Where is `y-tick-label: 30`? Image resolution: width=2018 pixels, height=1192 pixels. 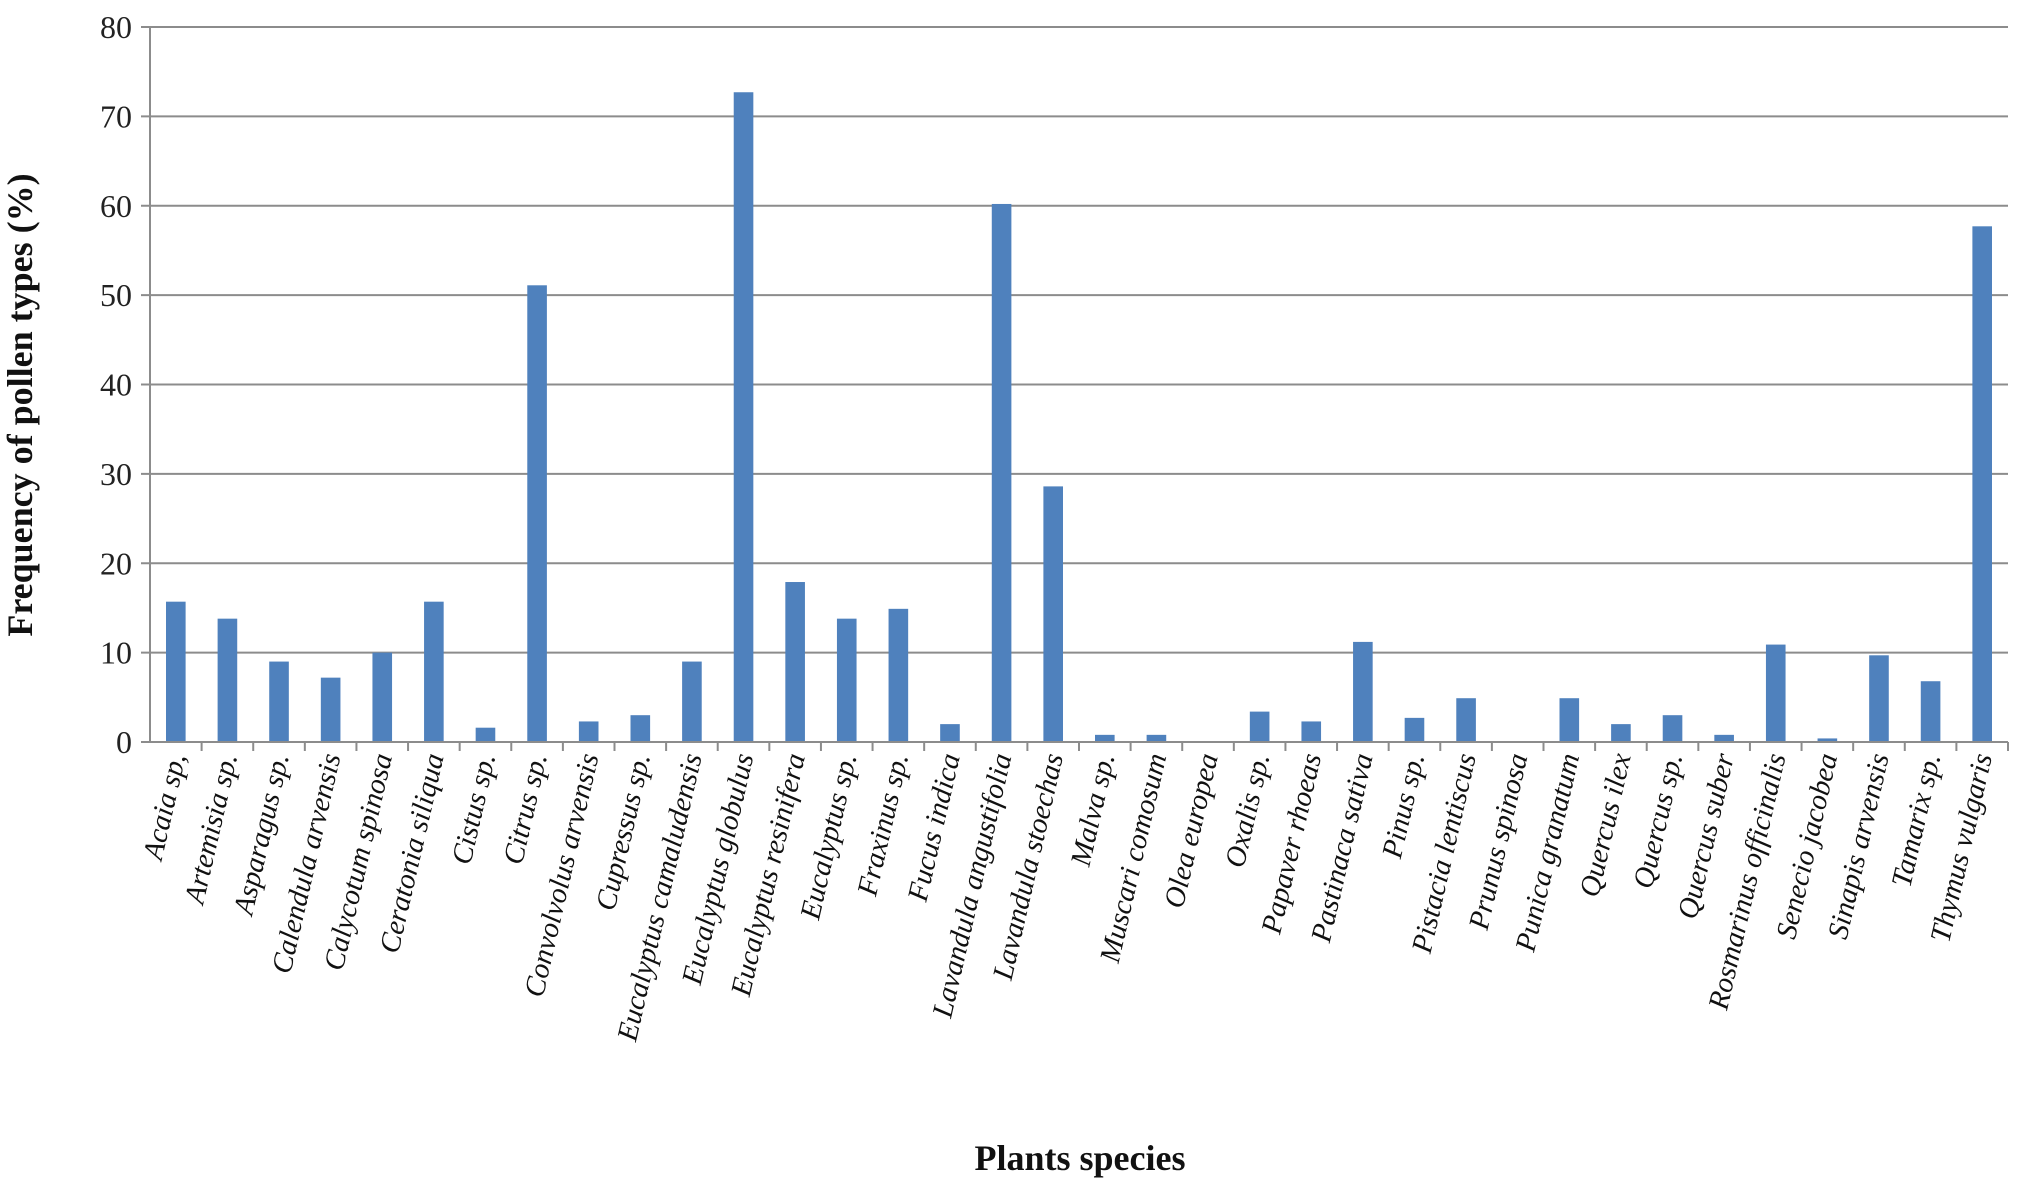 y-tick-label: 30 is located at coordinates (116, 474).